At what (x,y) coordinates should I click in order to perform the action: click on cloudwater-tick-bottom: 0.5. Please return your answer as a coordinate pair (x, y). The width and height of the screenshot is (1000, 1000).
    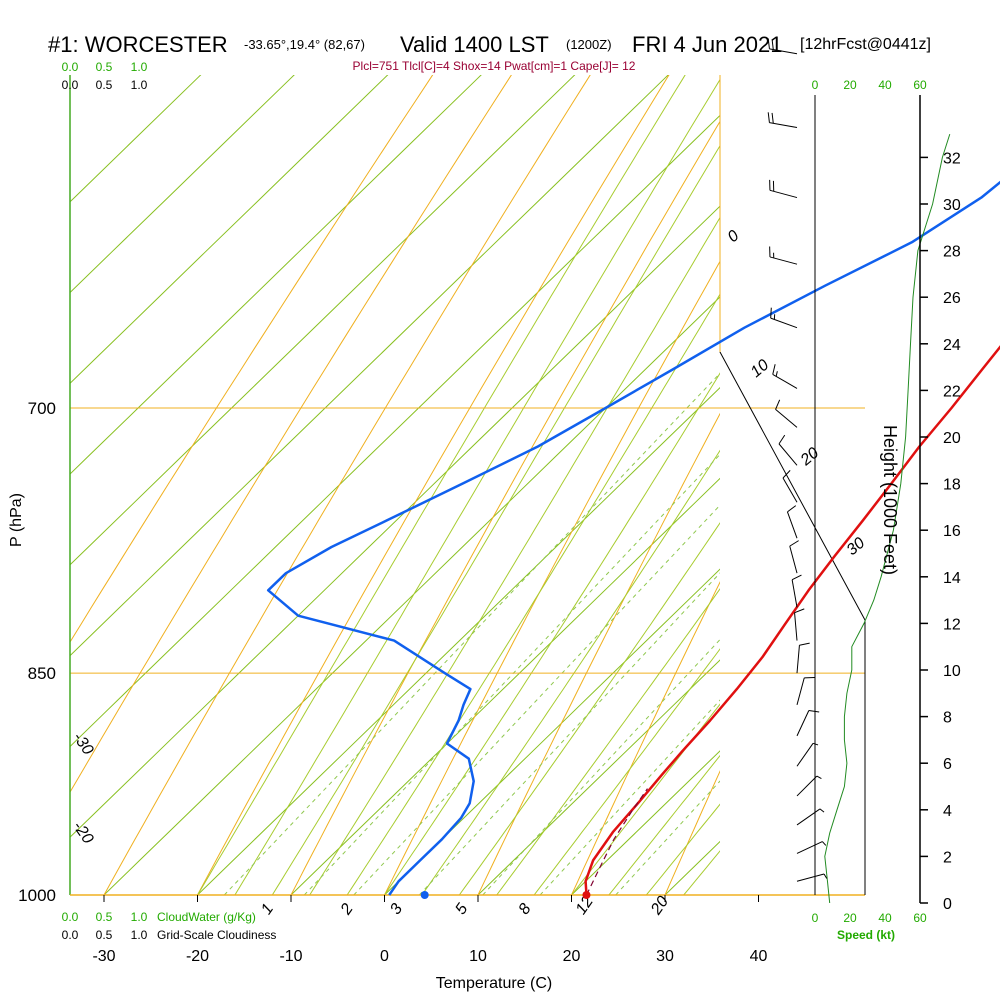
    Looking at the image, I should click on (104, 917).